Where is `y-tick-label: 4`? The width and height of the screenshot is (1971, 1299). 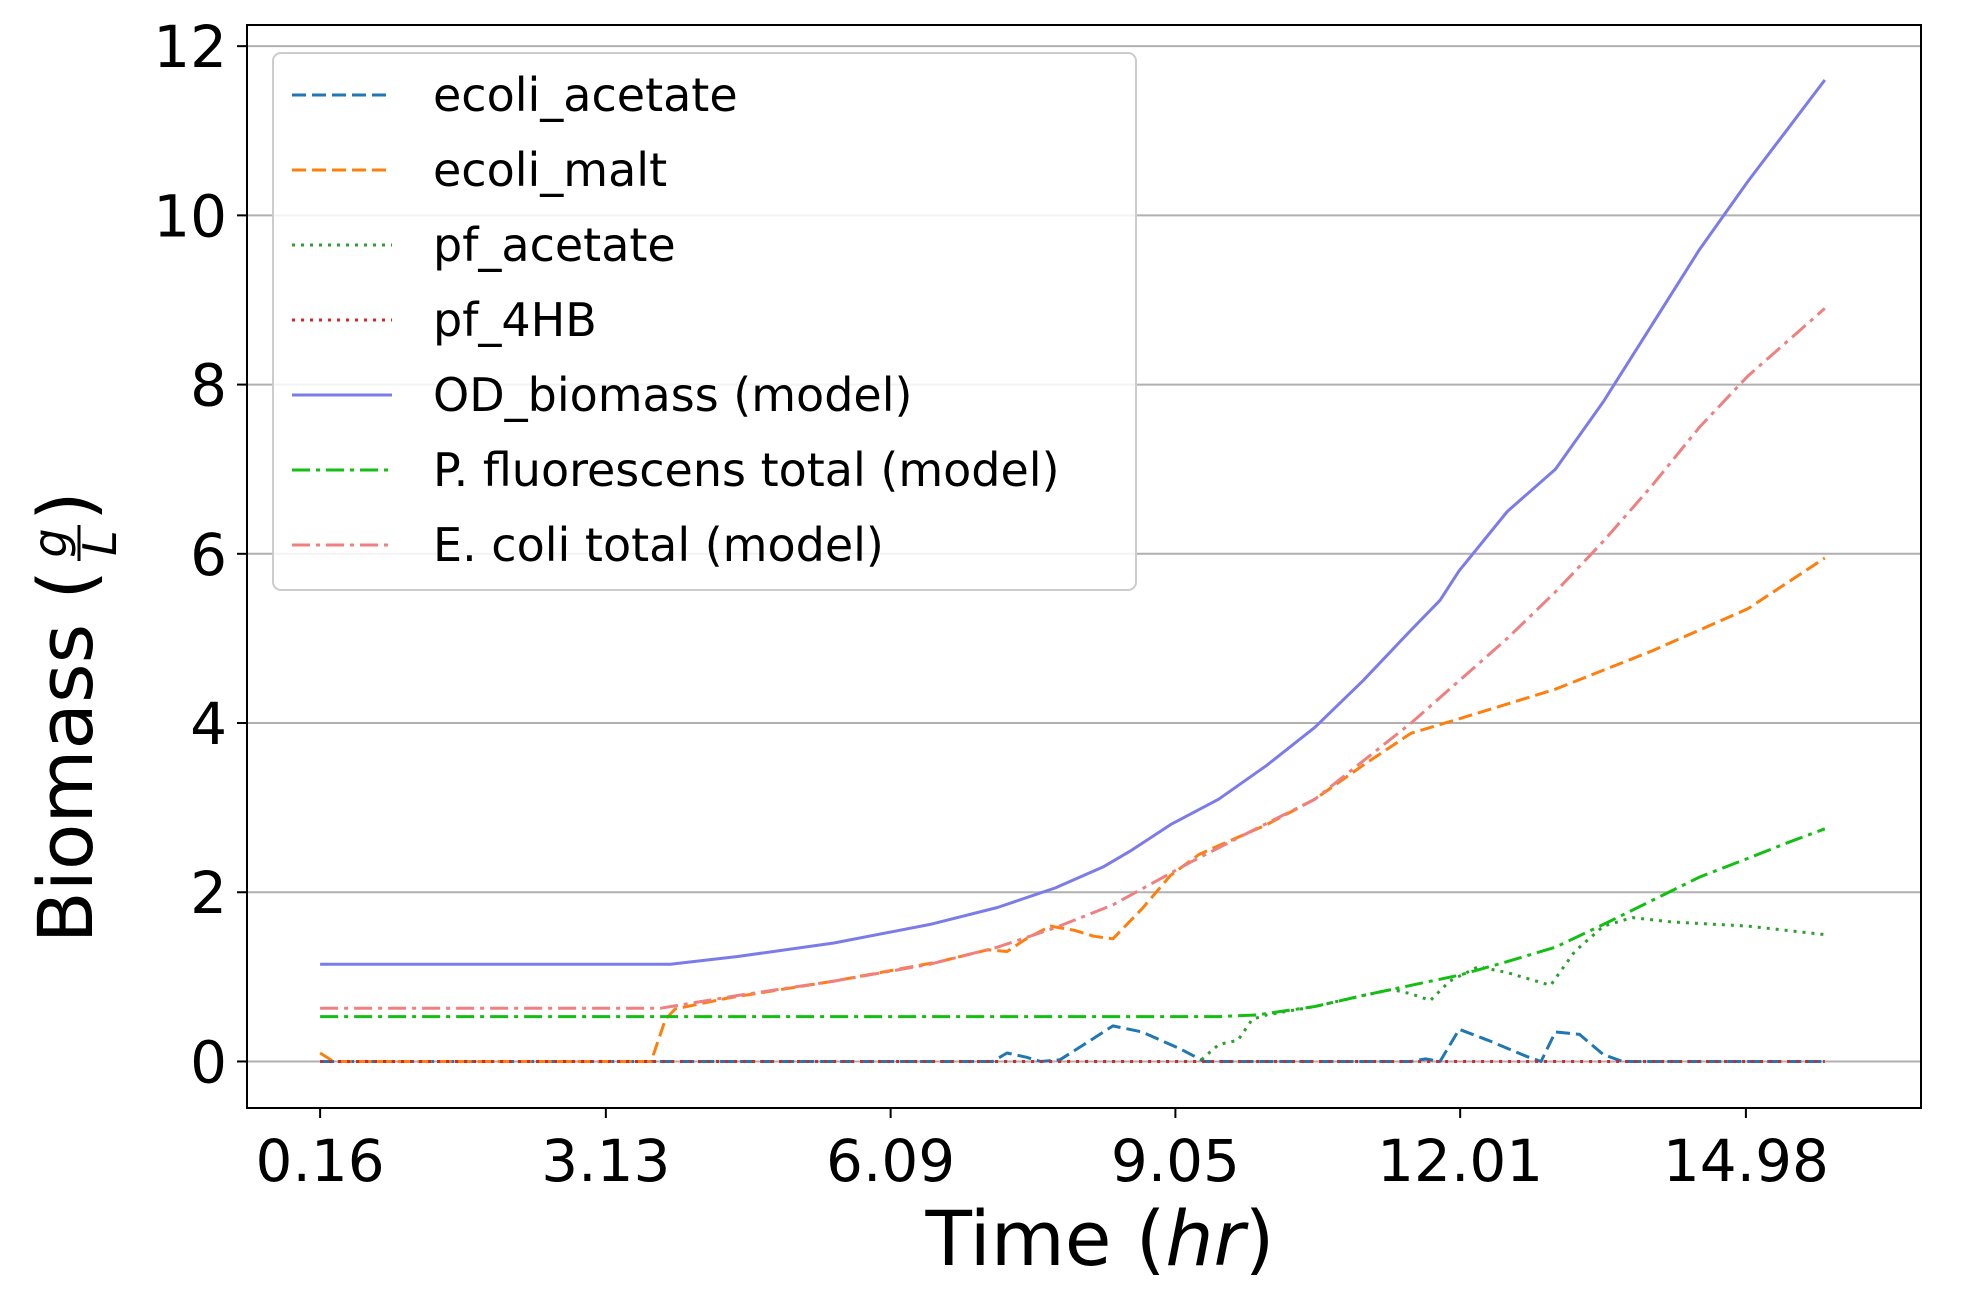 y-tick-label: 4 is located at coordinates (208, 724).